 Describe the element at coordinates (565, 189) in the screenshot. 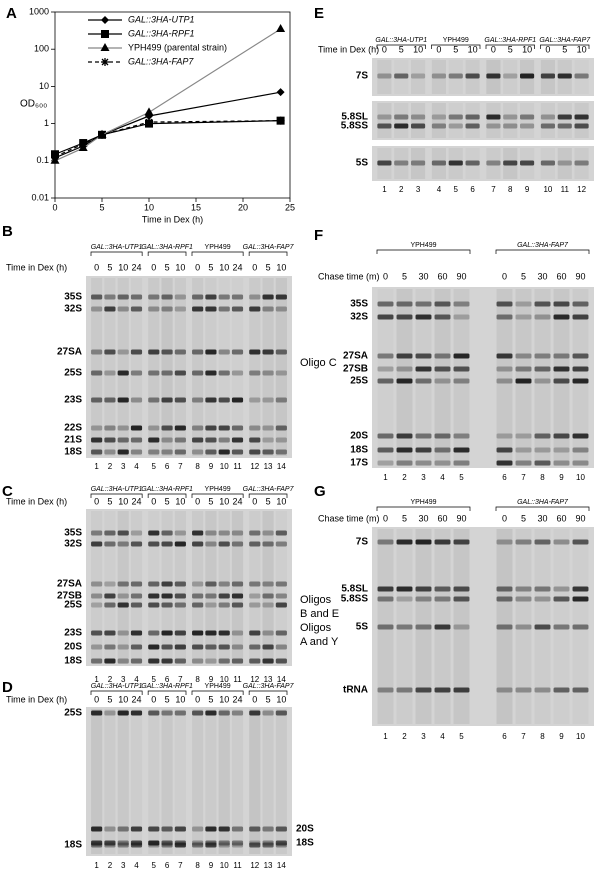

I see `lane-number: 11` at that location.